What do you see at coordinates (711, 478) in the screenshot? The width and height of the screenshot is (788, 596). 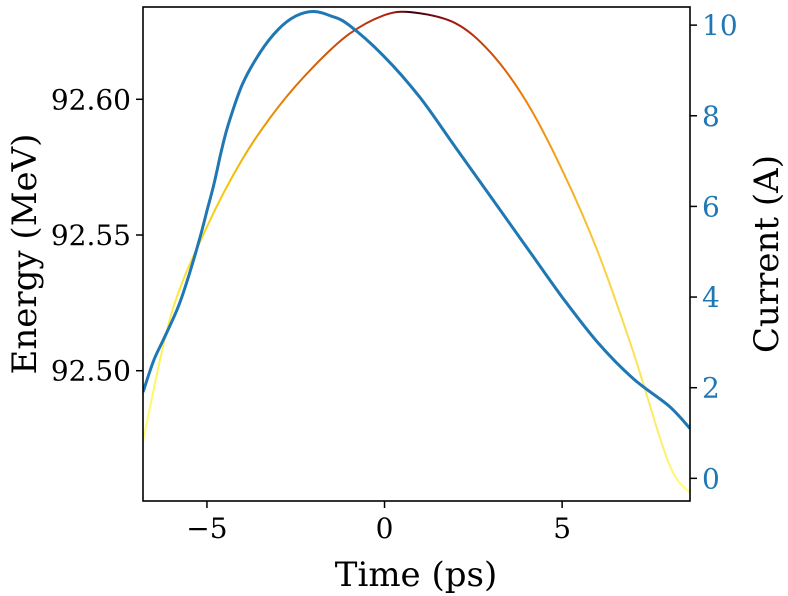 I see `y2-tick-label: 0` at bounding box center [711, 478].